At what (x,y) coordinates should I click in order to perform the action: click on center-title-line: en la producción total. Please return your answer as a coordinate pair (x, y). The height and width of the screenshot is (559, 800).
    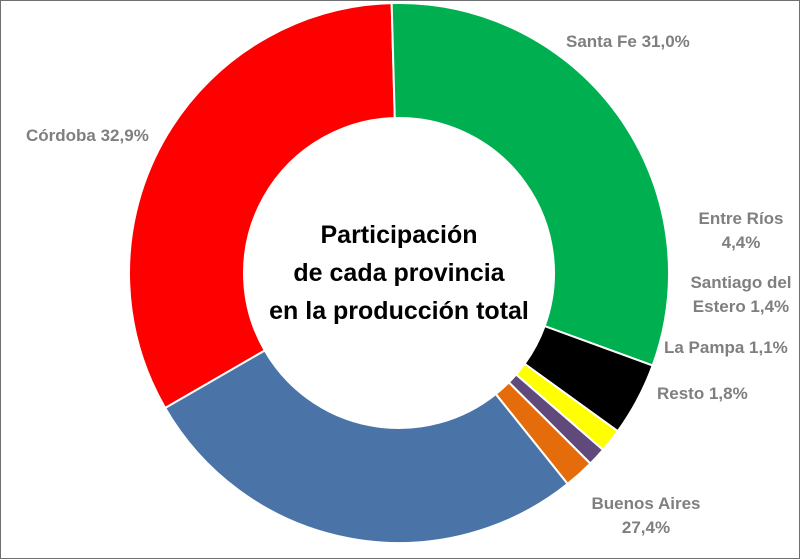
    Looking at the image, I should click on (399, 311).